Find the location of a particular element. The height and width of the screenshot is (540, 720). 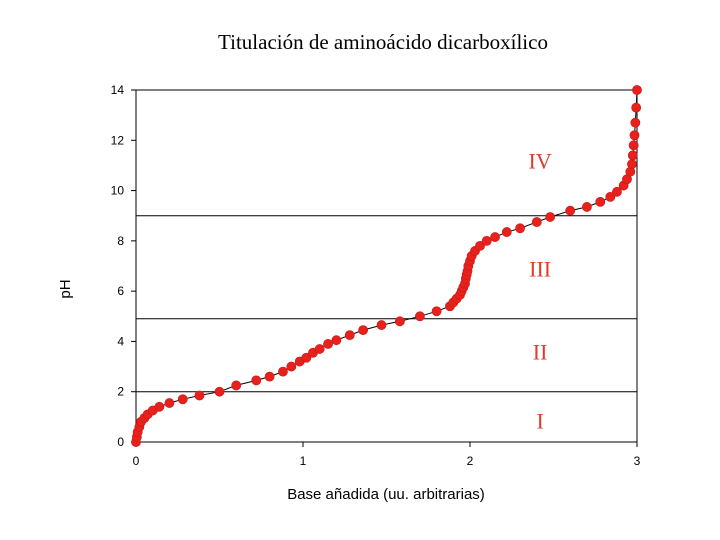

y-tick-label: 14 is located at coordinates (118, 90).